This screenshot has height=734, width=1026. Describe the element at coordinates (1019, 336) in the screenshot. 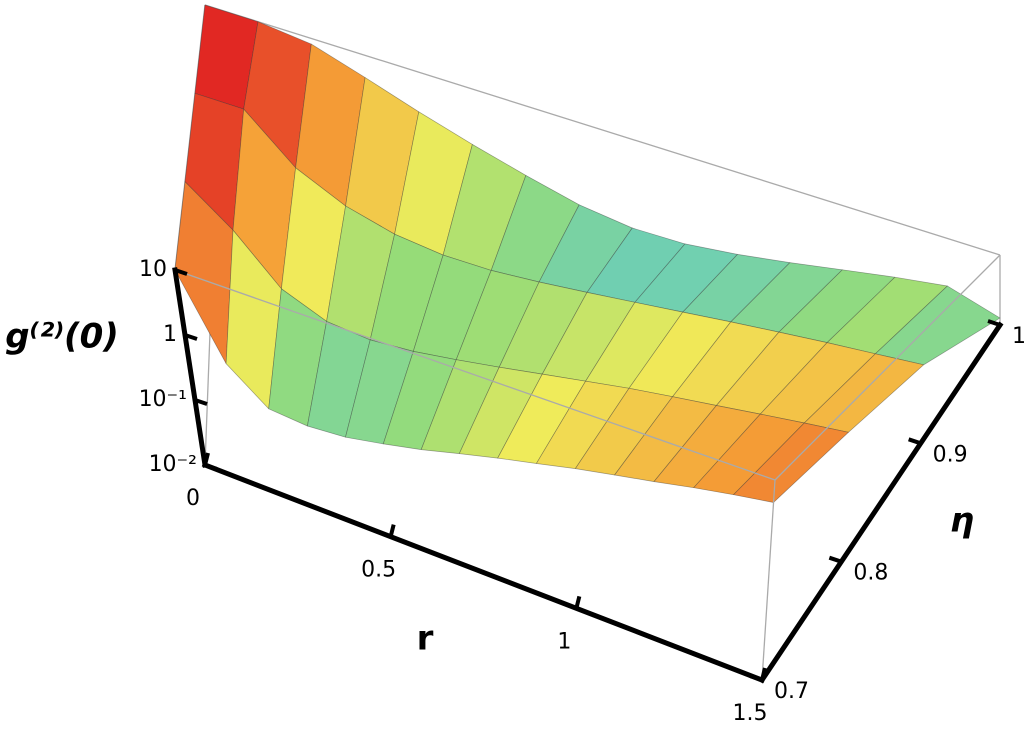

I see `y-tick-label: 1` at that location.